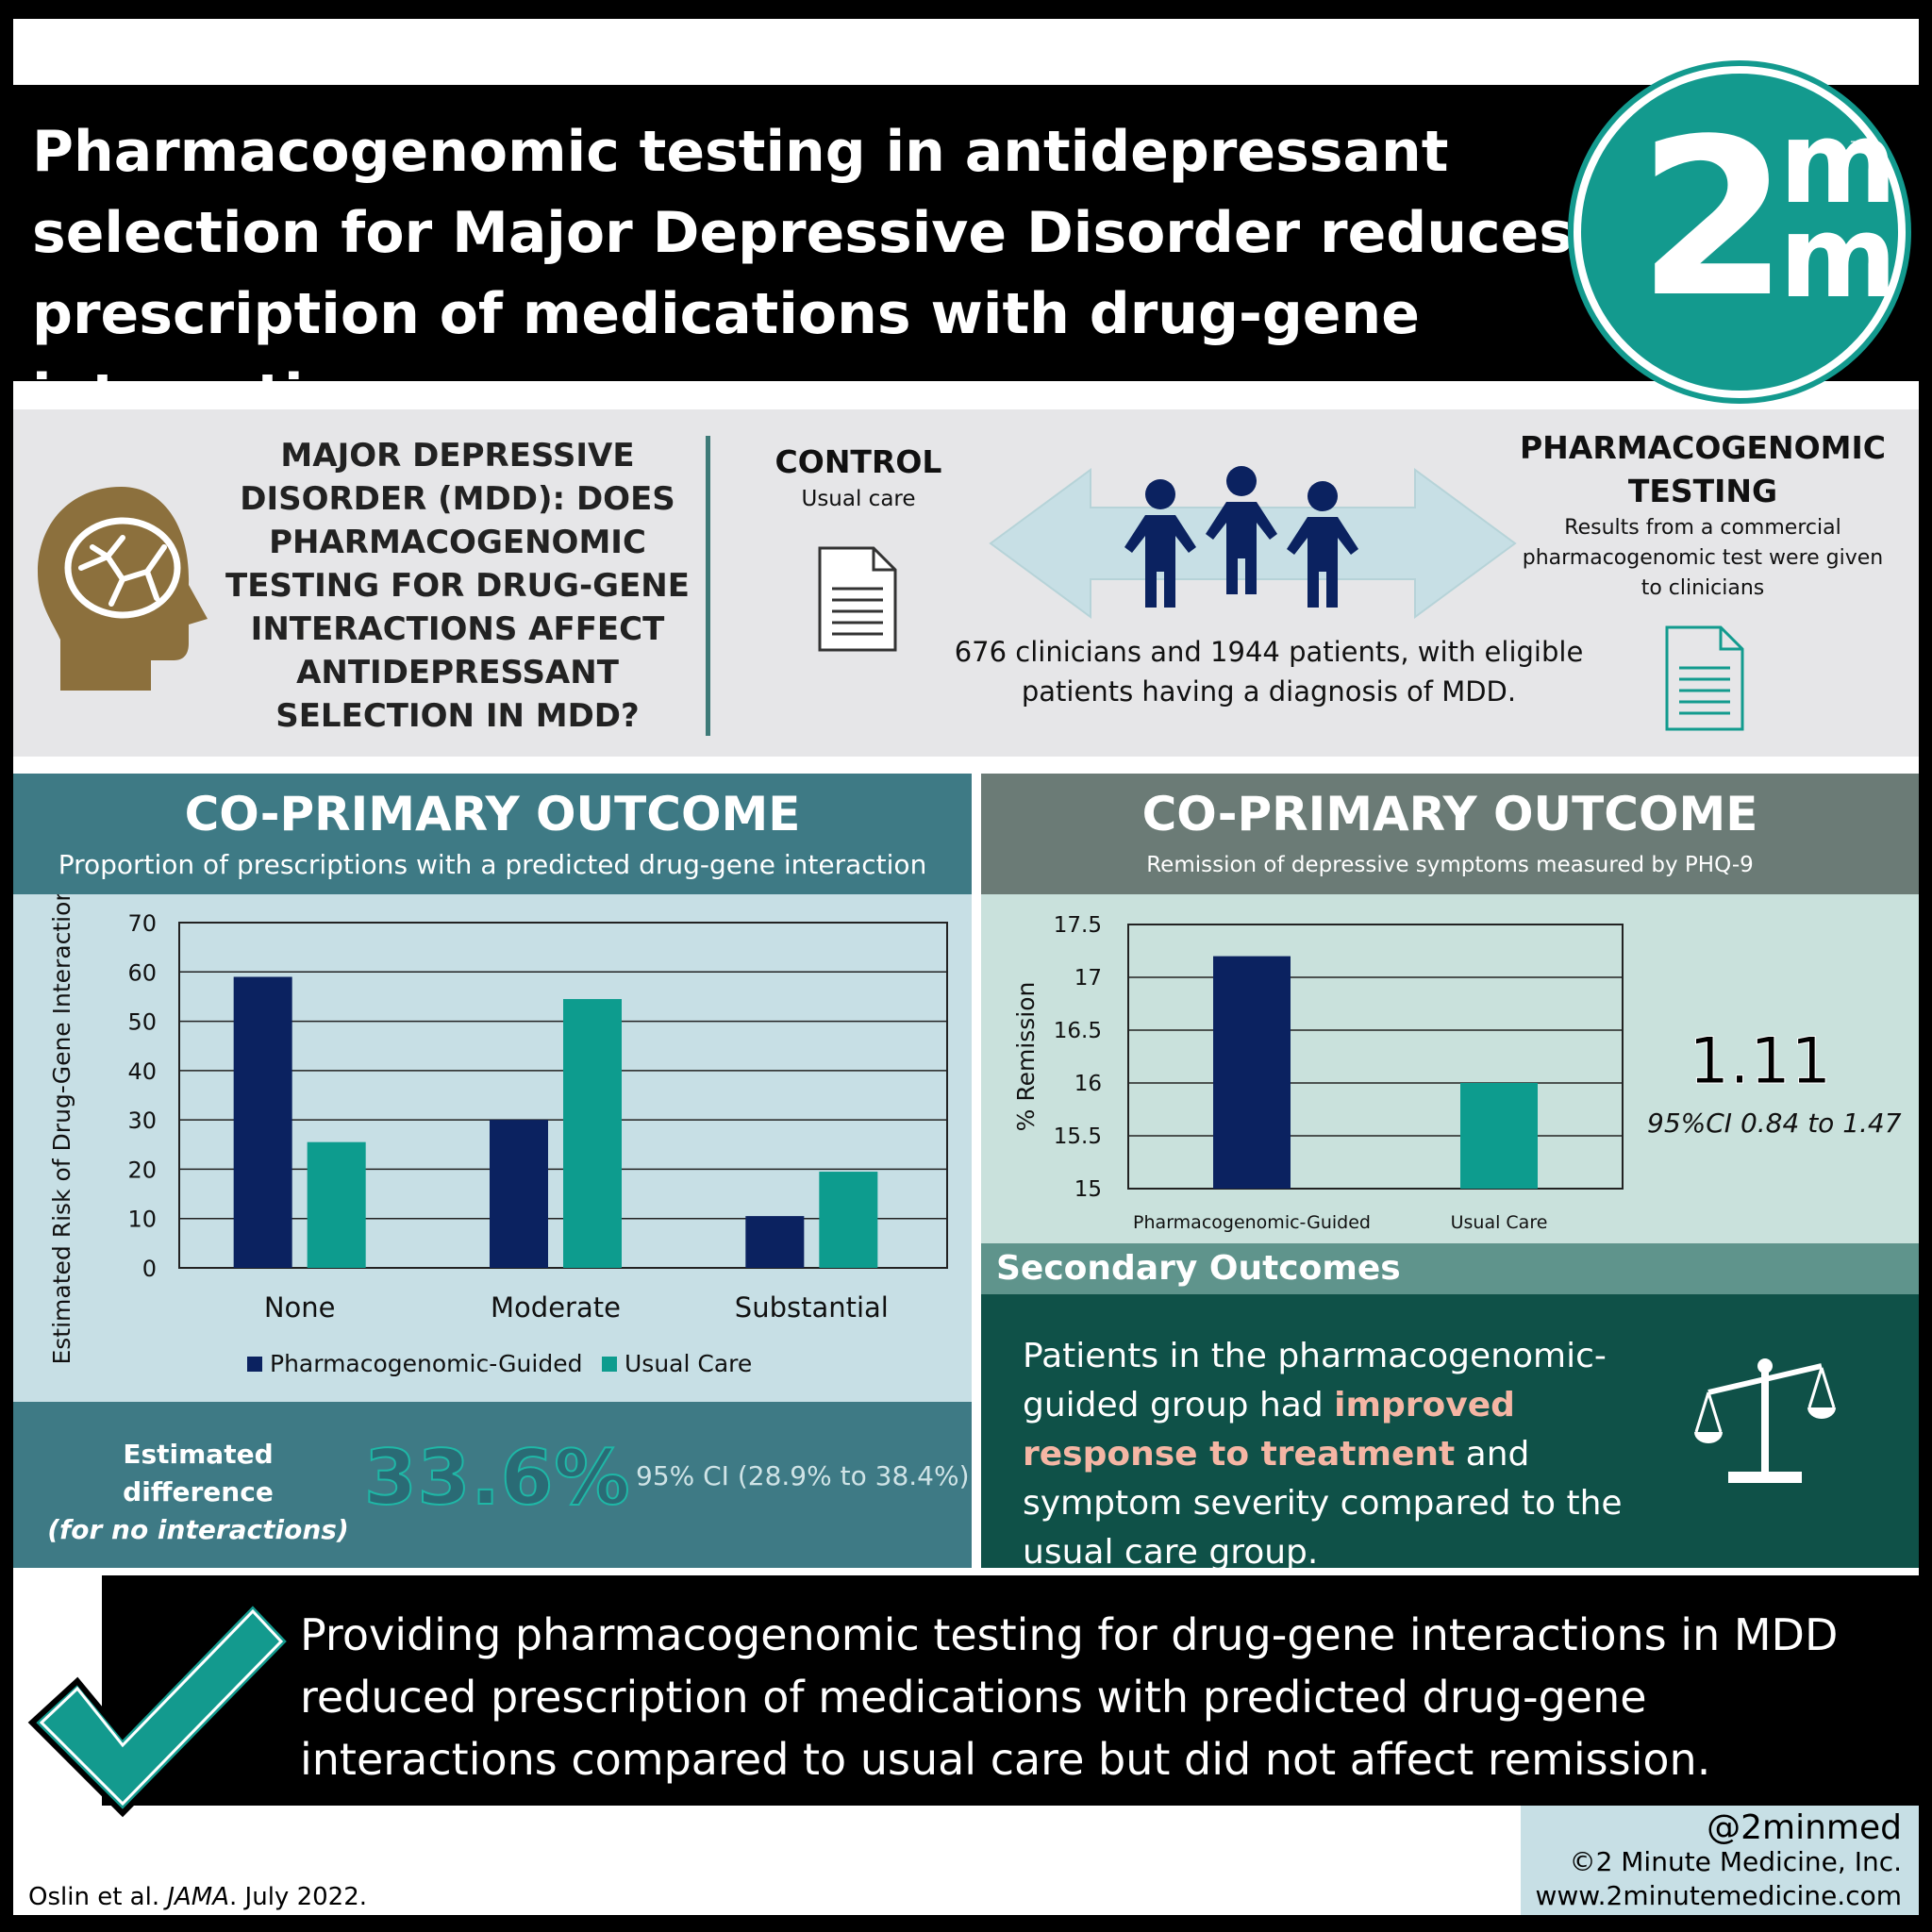 Image resolution: width=1932 pixels, height=1932 pixels. Describe the element at coordinates (1241, 537) in the screenshot. I see `people-group-icon` at that location.